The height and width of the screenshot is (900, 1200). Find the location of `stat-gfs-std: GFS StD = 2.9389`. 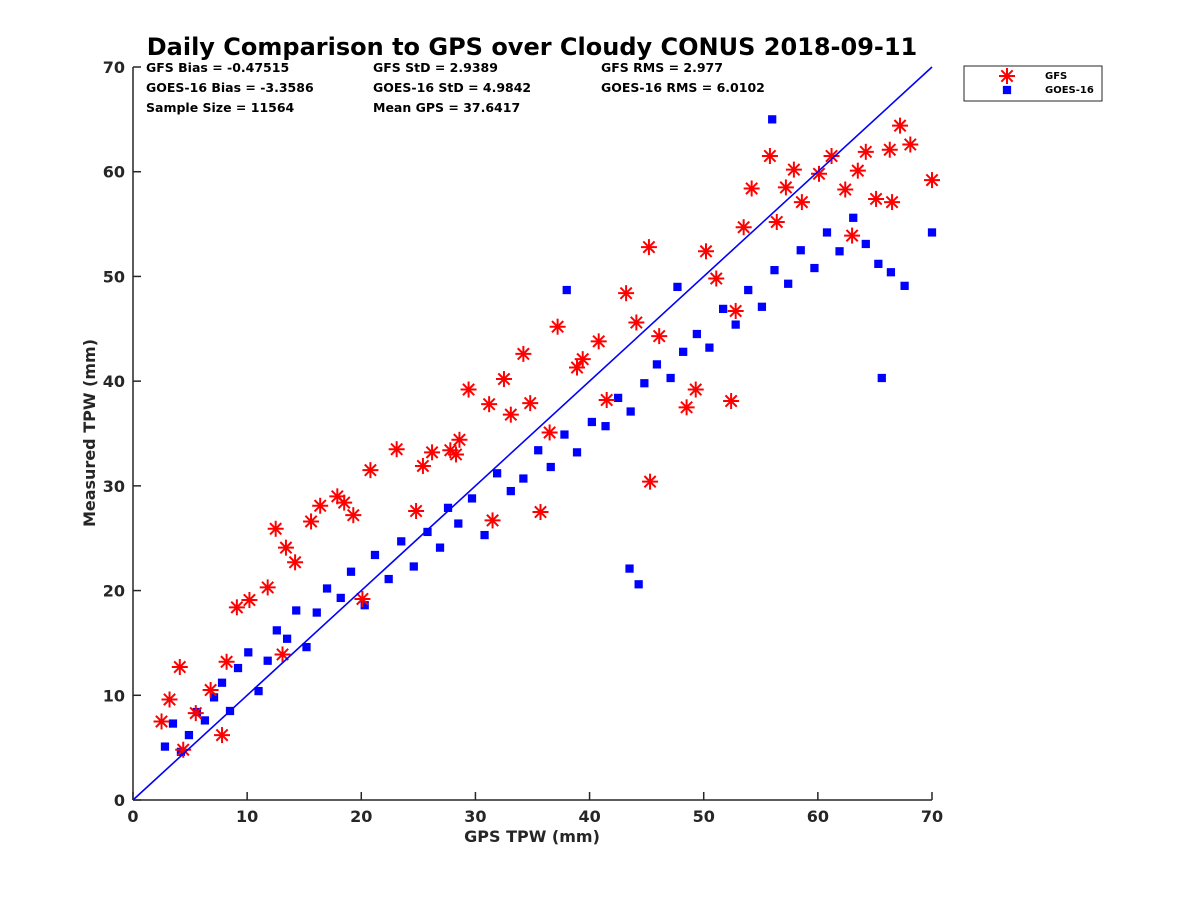

stat-gfs-std: GFS StD = 2.9389 is located at coordinates (435, 67).